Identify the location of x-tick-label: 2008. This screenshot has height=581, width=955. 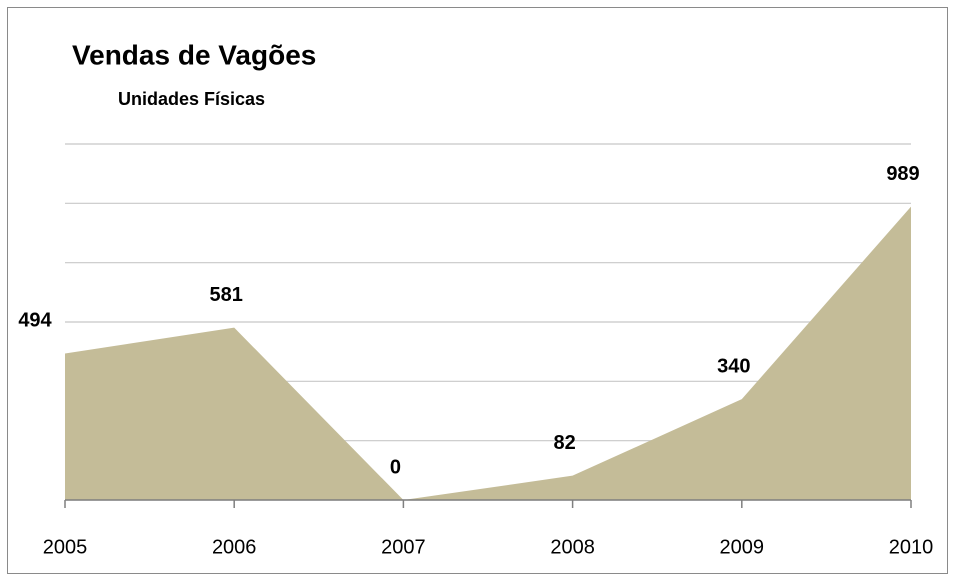
(572, 547).